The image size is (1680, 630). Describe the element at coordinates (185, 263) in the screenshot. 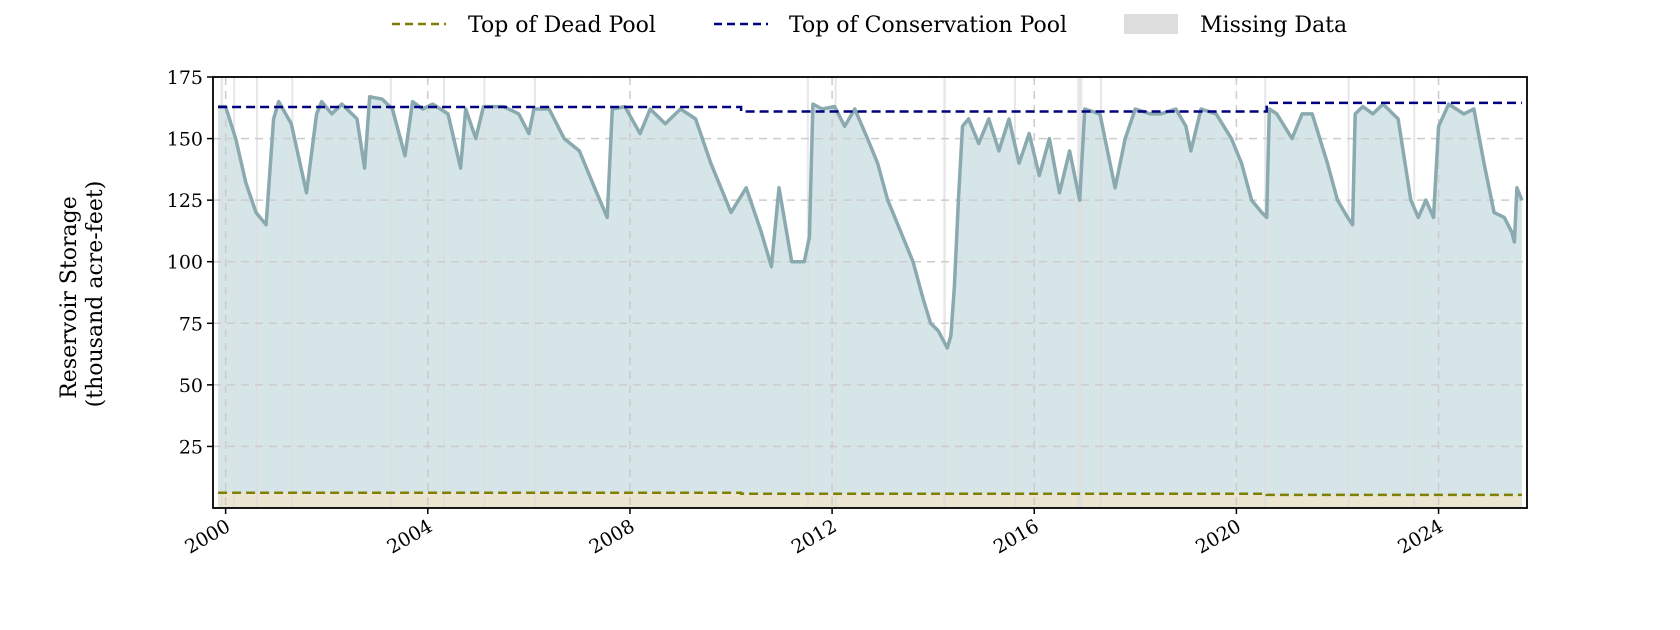

I see `y-tick-label: 100` at that location.